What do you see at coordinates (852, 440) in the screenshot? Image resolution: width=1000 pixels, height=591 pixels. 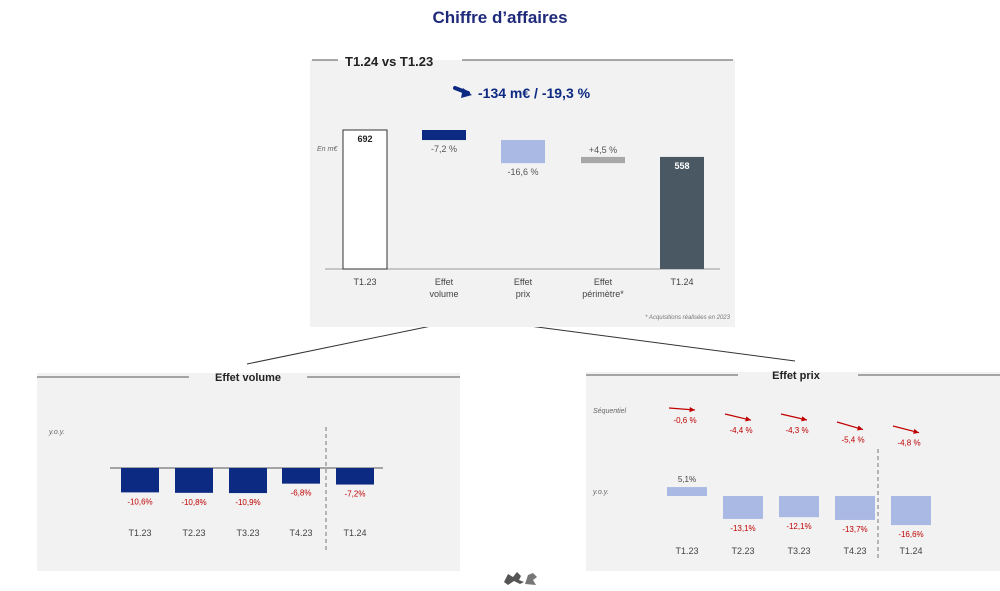 I see `sequential-value-label: -5,4 %` at bounding box center [852, 440].